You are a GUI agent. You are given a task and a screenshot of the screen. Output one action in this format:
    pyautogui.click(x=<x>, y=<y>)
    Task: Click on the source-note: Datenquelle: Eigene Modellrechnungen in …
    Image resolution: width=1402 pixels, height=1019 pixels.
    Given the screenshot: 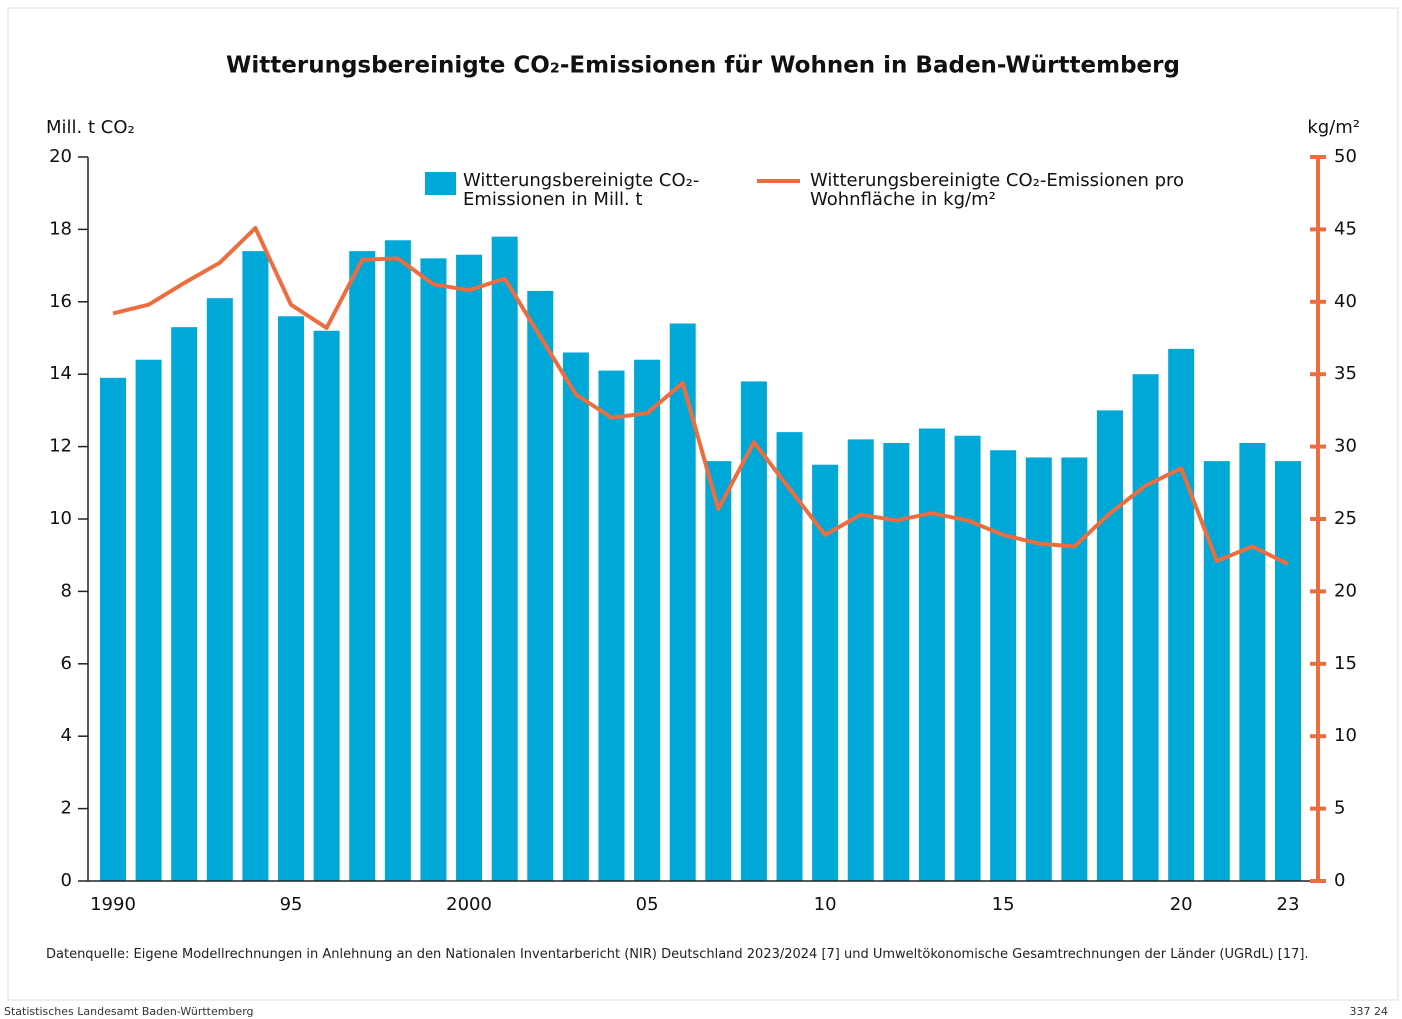 What is the action you would take?
    pyautogui.click(x=677, y=954)
    